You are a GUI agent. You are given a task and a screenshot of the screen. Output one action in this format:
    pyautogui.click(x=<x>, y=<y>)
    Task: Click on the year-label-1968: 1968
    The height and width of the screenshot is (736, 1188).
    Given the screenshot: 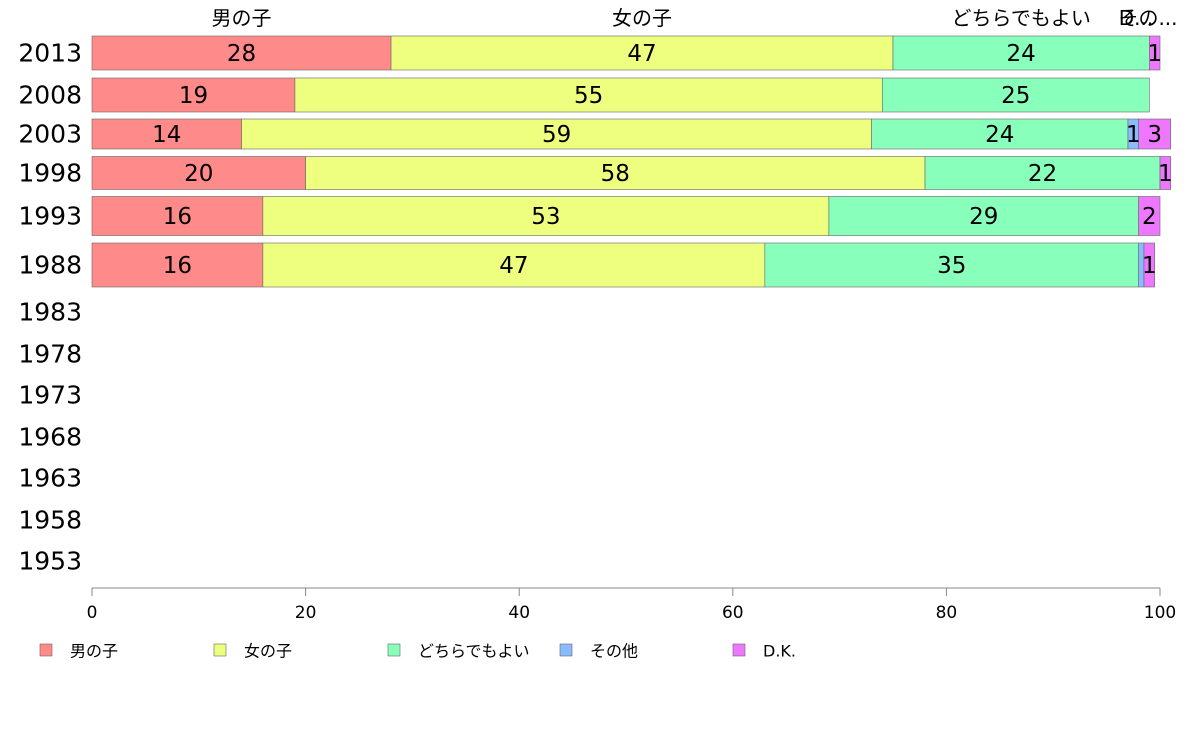 What is the action you would take?
    pyautogui.click(x=50, y=437)
    